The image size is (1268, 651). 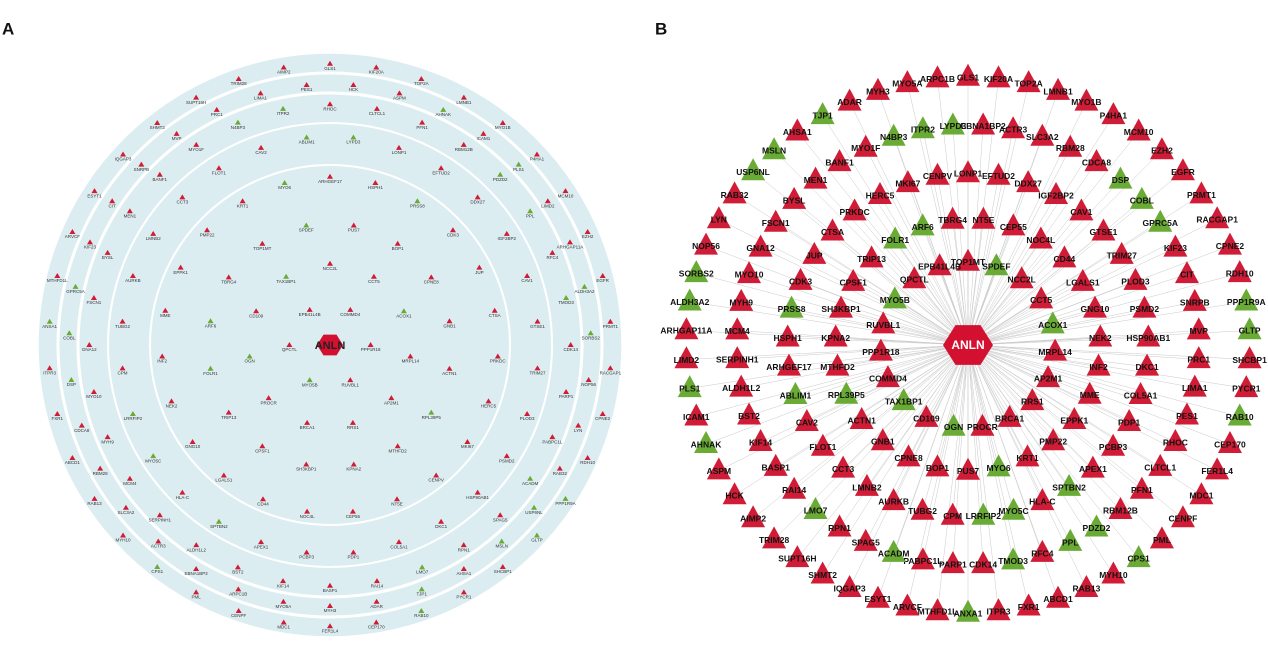 What do you see at coordinates (262, 450) in the screenshot?
I see `node-label: CPSF1` at bounding box center [262, 450].